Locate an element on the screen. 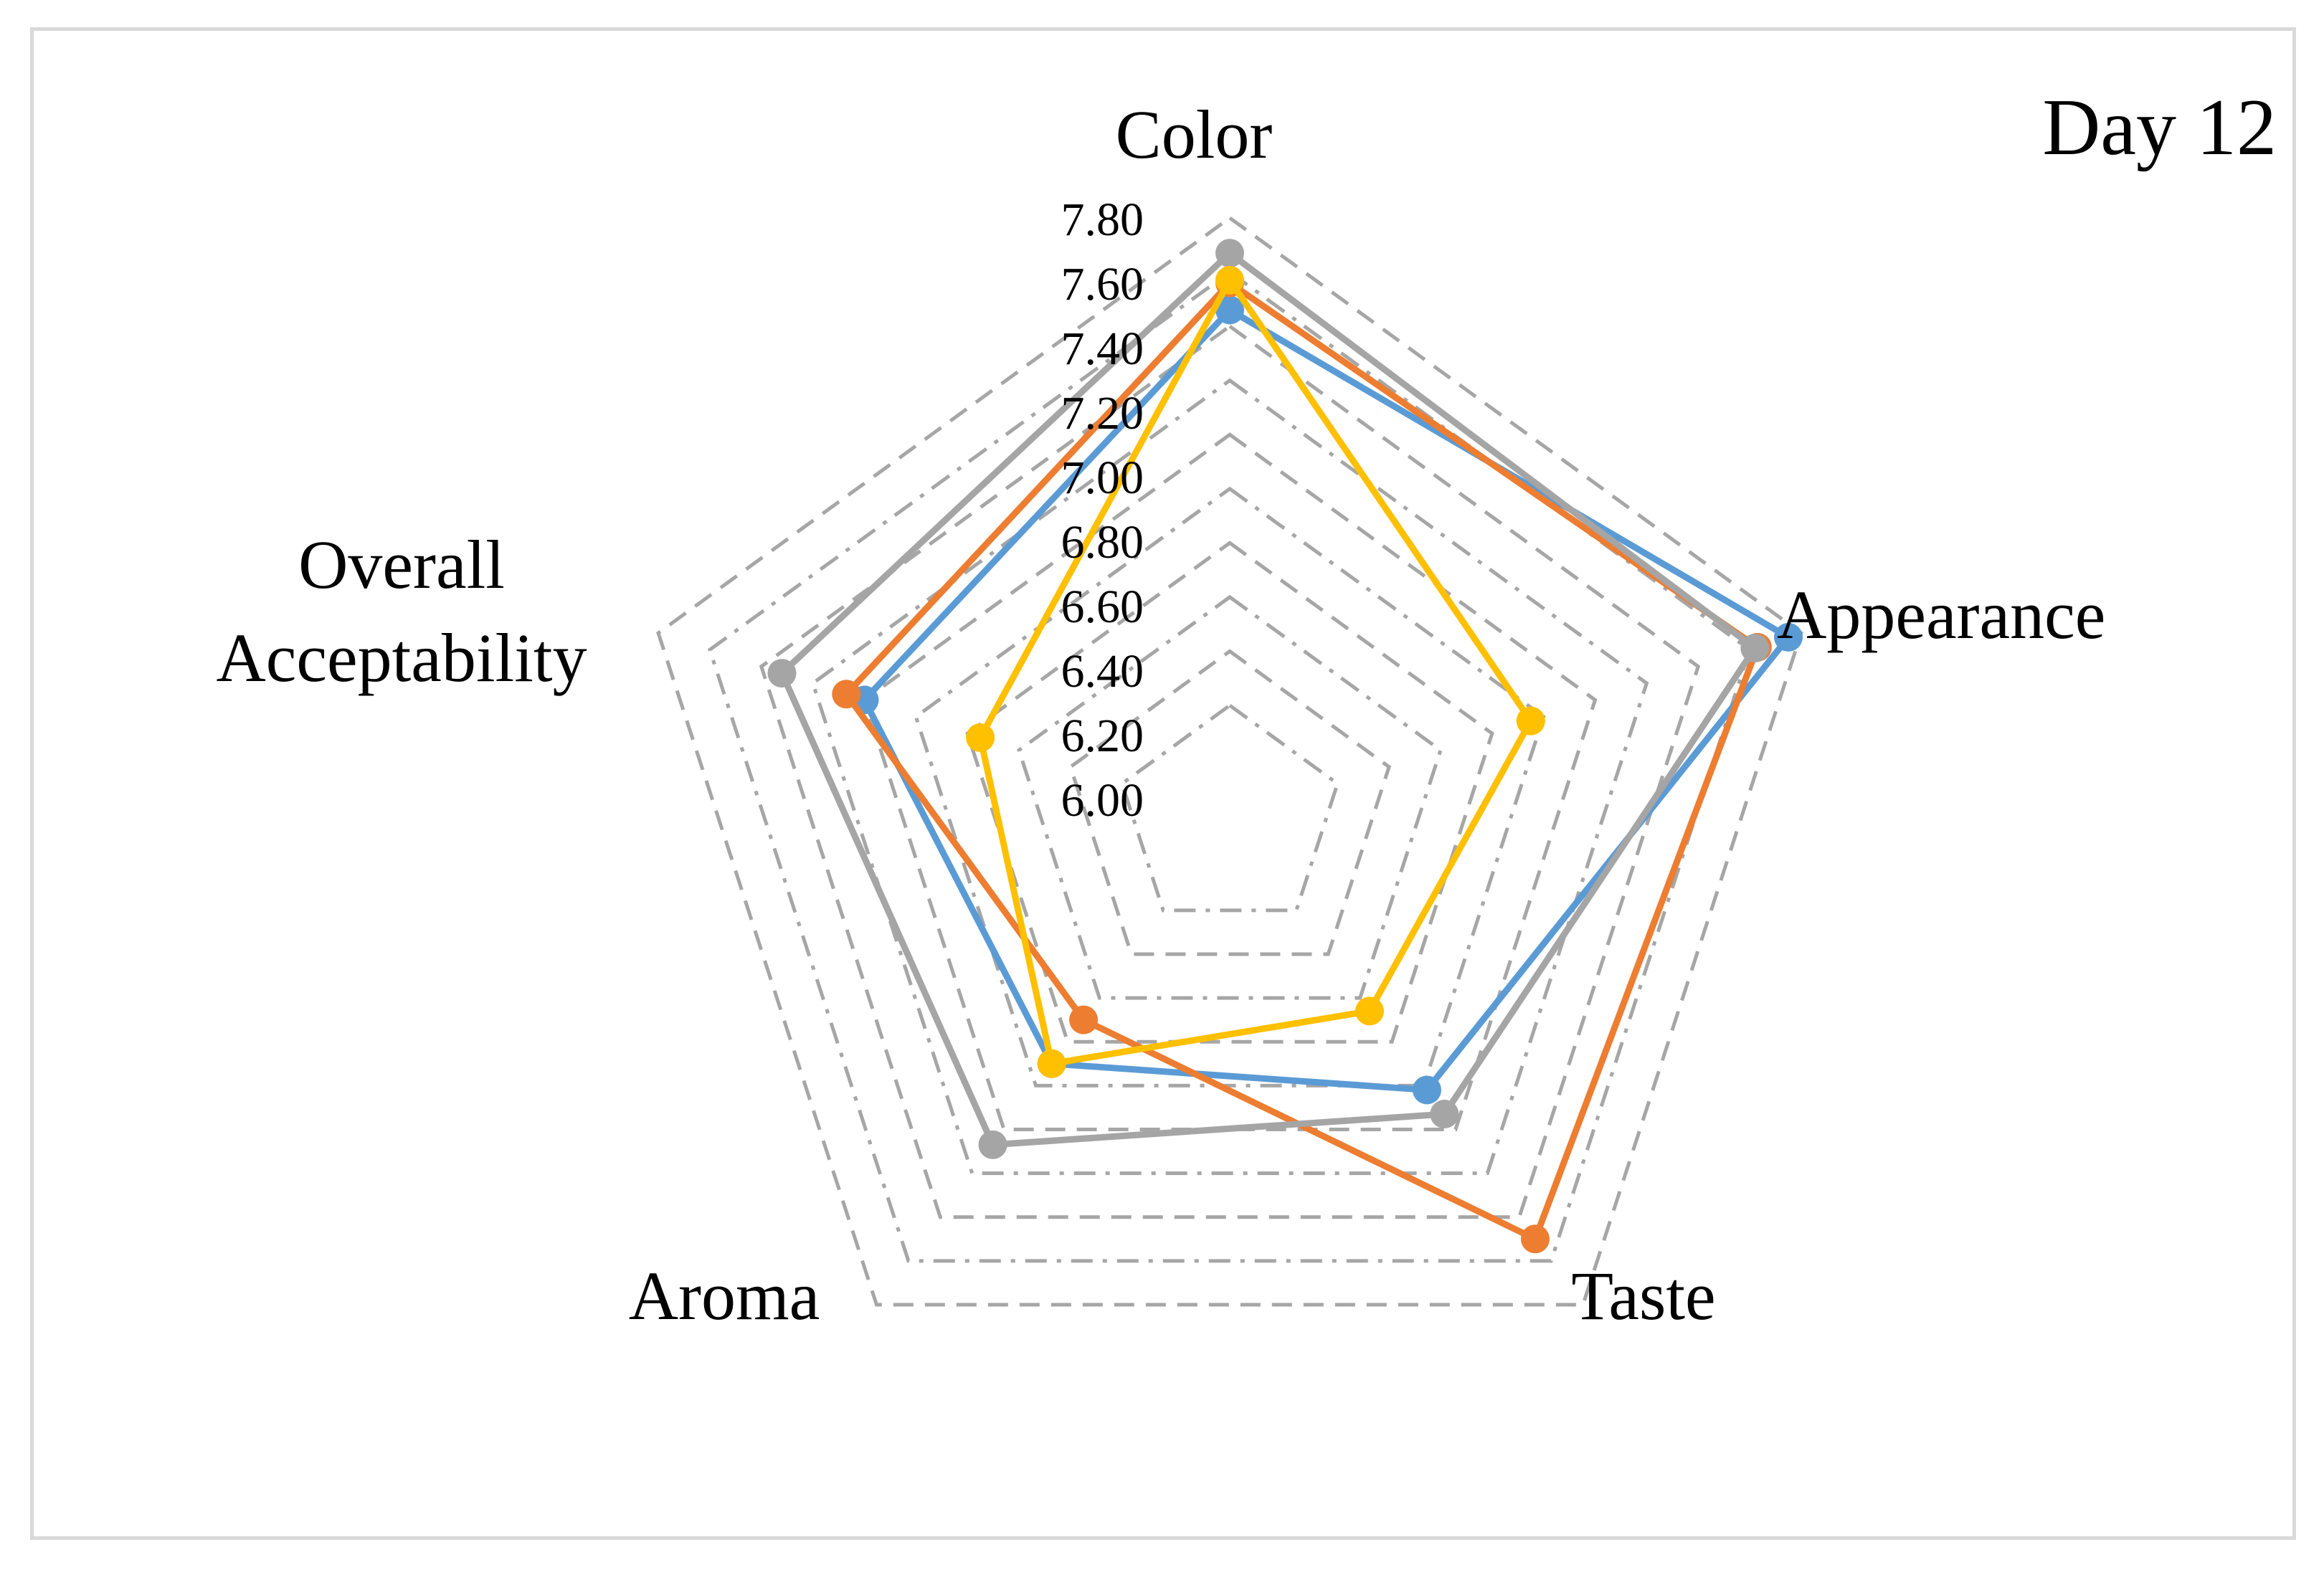 The width and height of the screenshot is (2324, 1580). gridline-6.40 is located at coordinates (1230, 797).